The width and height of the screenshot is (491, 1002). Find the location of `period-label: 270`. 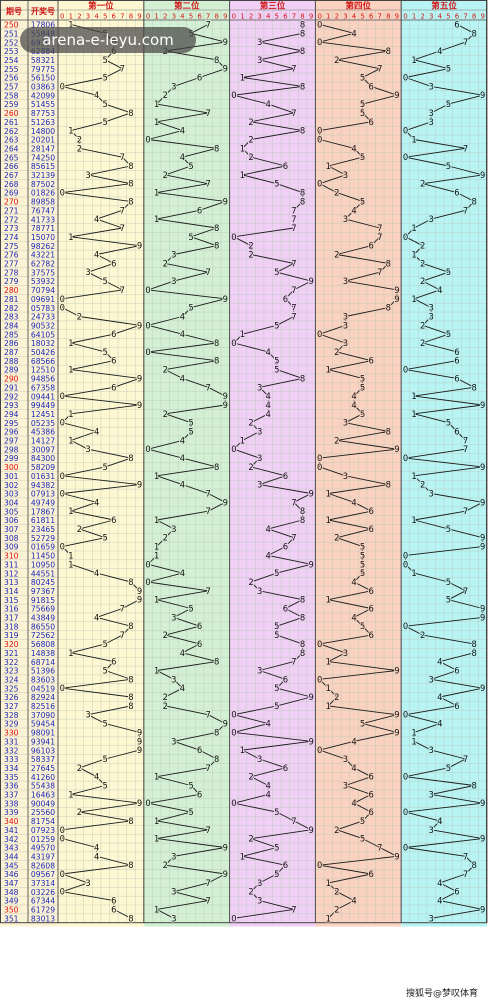

period-label: 270 is located at coordinates (11, 202).